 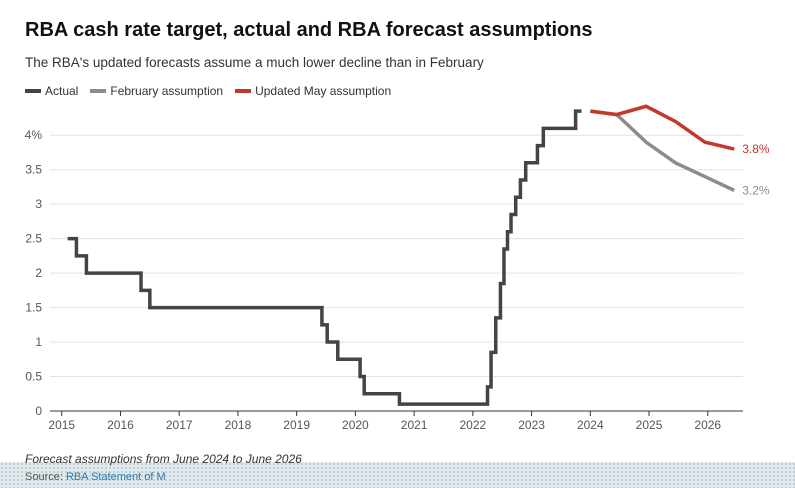 What do you see at coordinates (98, 91) in the screenshot?
I see `legend-swatch-february` at bounding box center [98, 91].